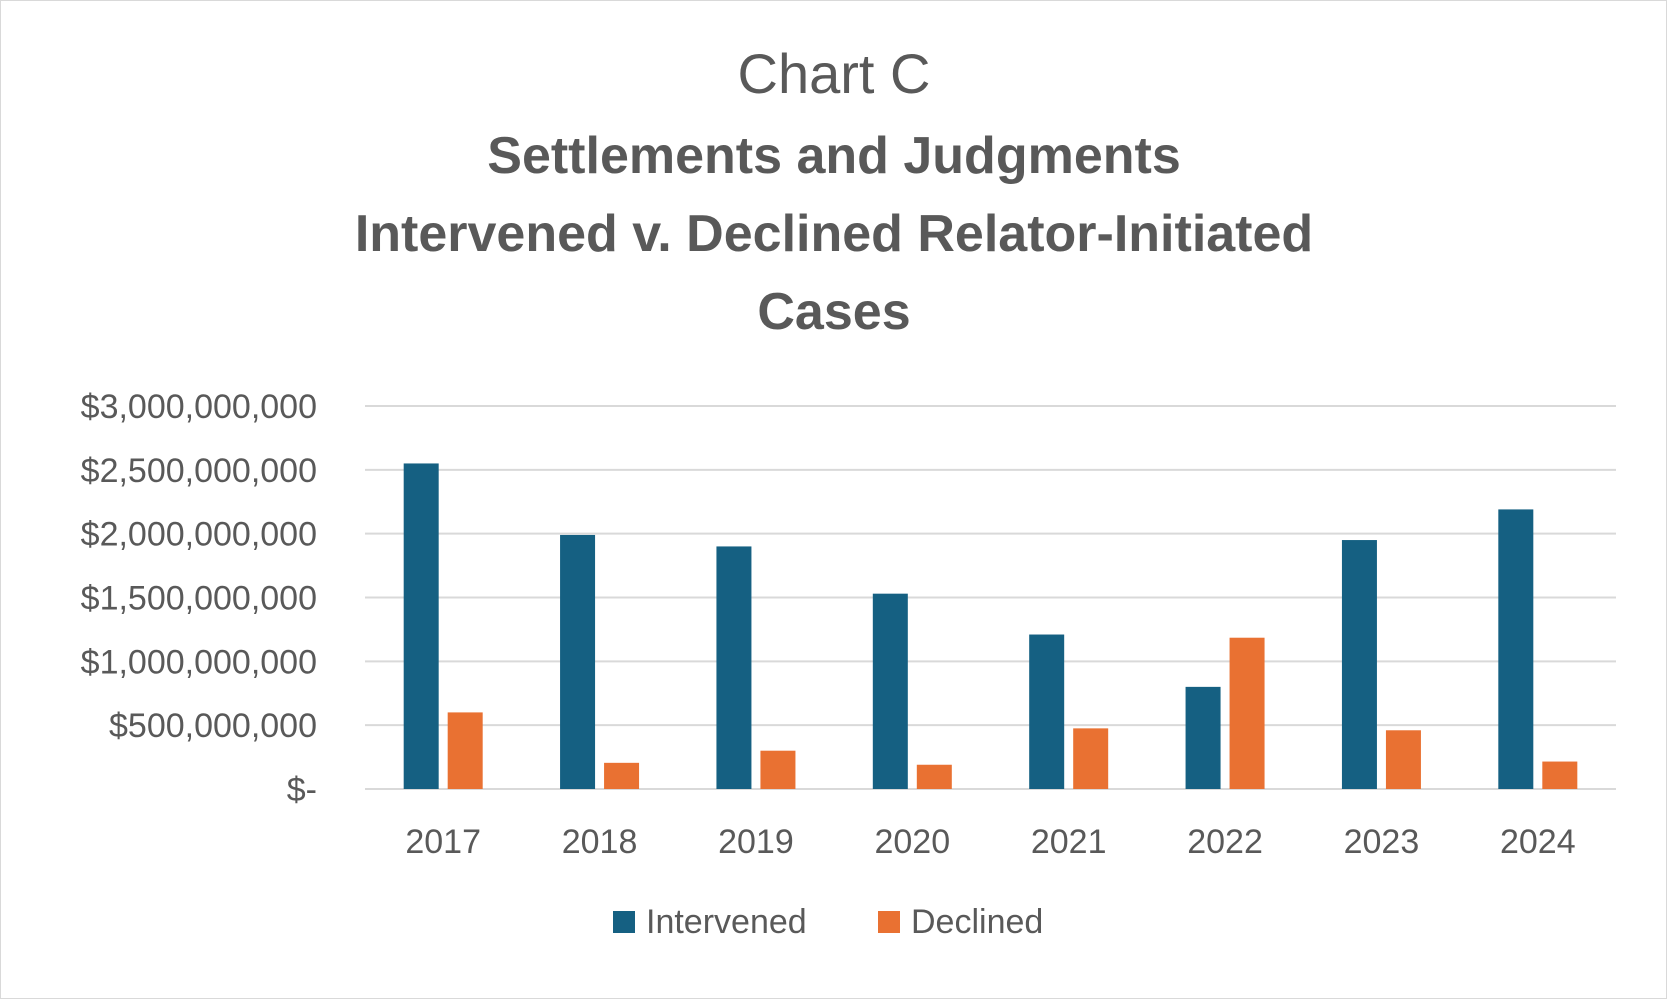 The height and width of the screenshot is (1000, 1667). I want to click on legend-label-intervened: Intervened, so click(726, 922).